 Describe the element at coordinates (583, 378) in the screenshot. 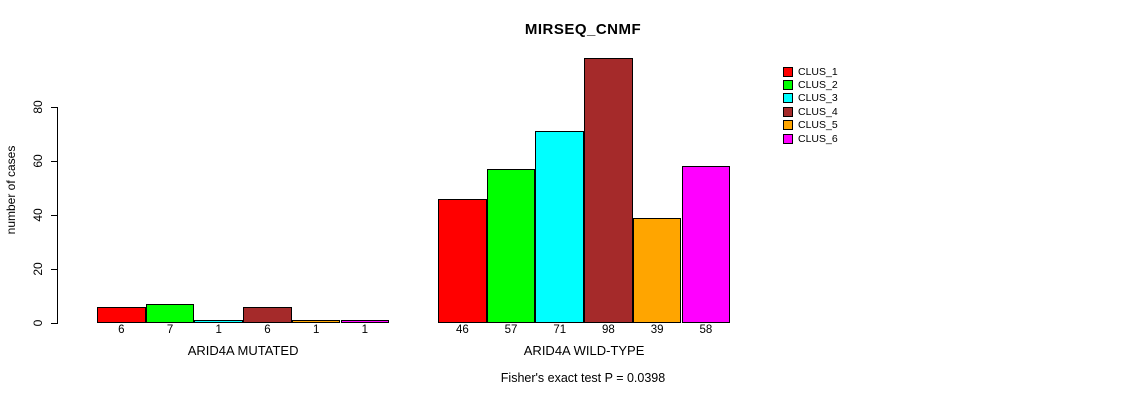

I see `fisher-test-annotation: Fisher's exact test P = 0.0398` at that location.